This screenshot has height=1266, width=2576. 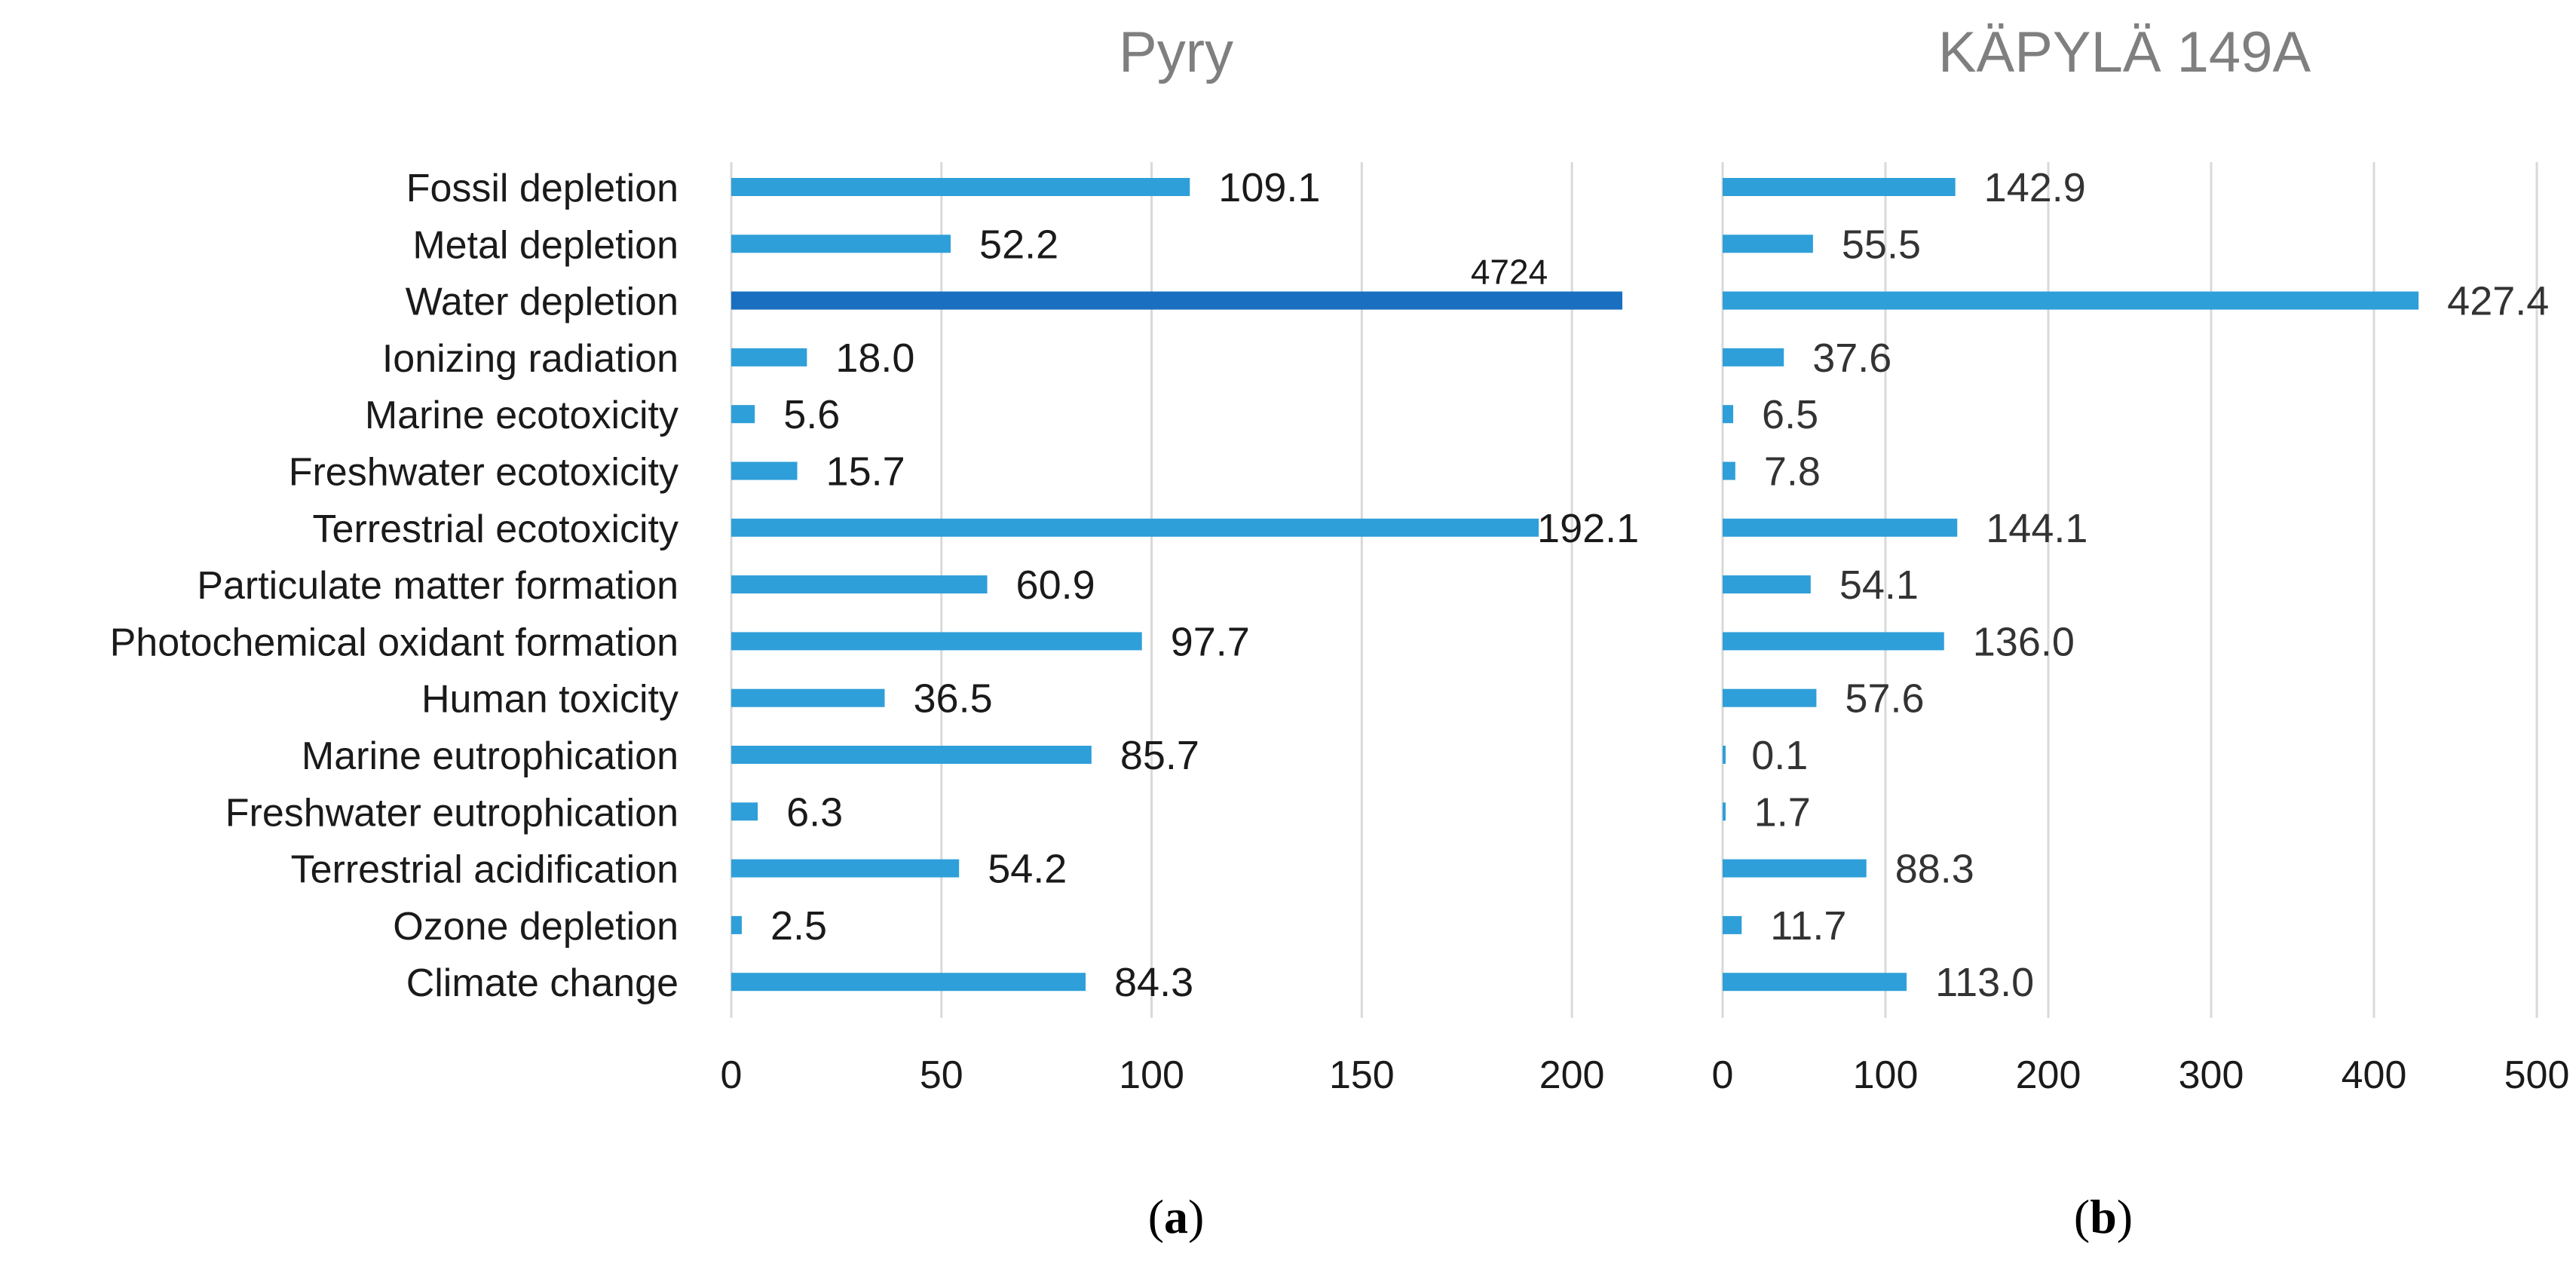 What do you see at coordinates (865, 472) in the screenshot?
I see `value-label: 15.7` at bounding box center [865, 472].